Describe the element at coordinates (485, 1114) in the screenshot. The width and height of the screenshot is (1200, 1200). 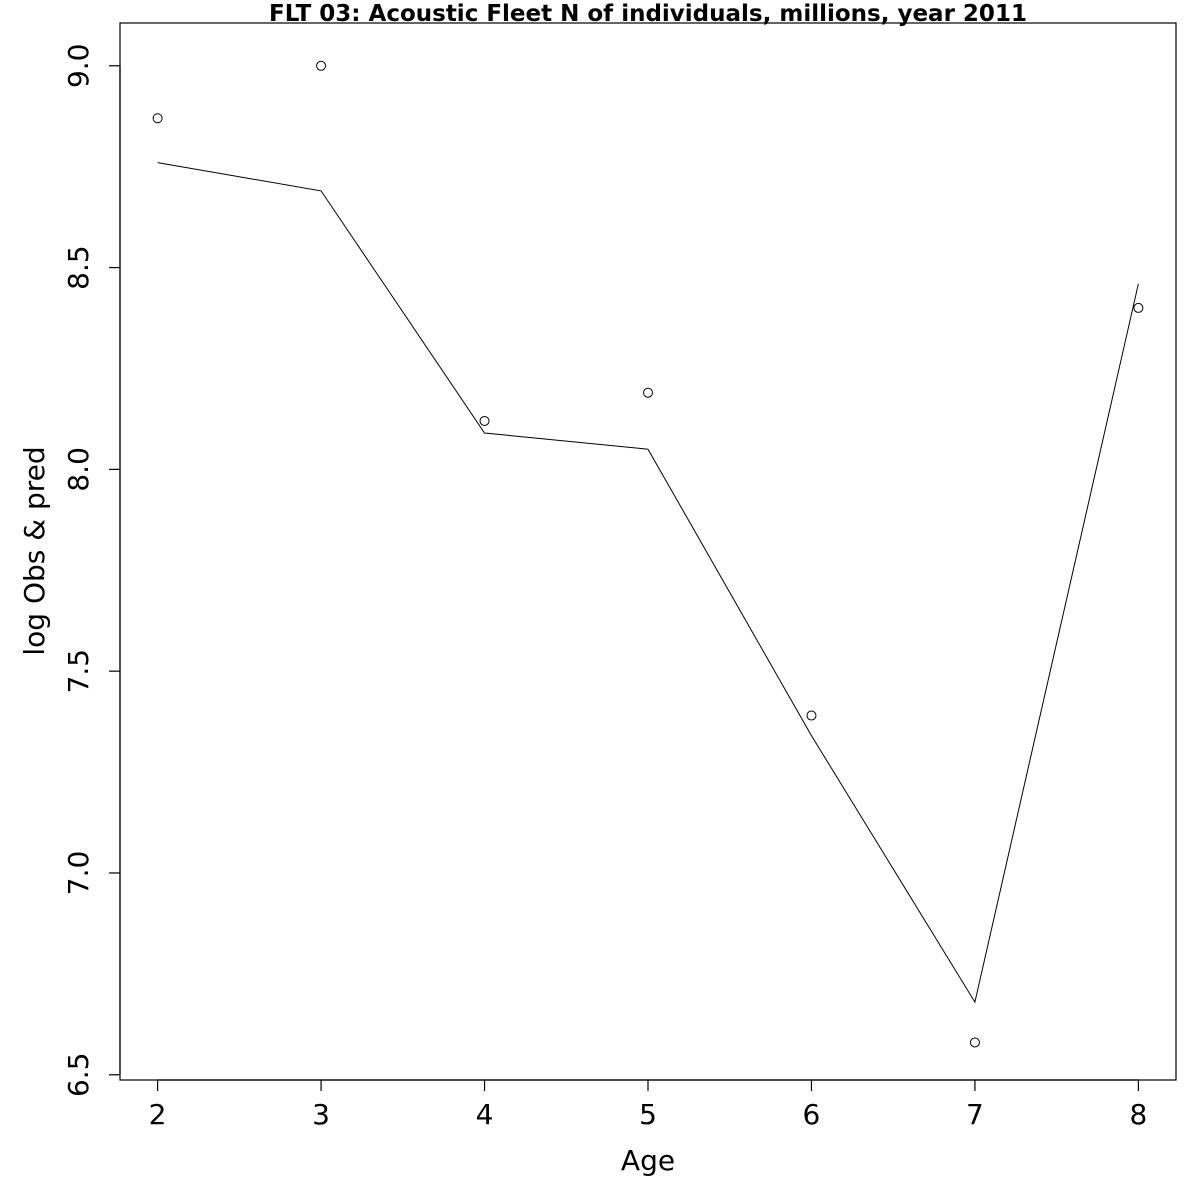
I see `x-tick-label: 4` at that location.